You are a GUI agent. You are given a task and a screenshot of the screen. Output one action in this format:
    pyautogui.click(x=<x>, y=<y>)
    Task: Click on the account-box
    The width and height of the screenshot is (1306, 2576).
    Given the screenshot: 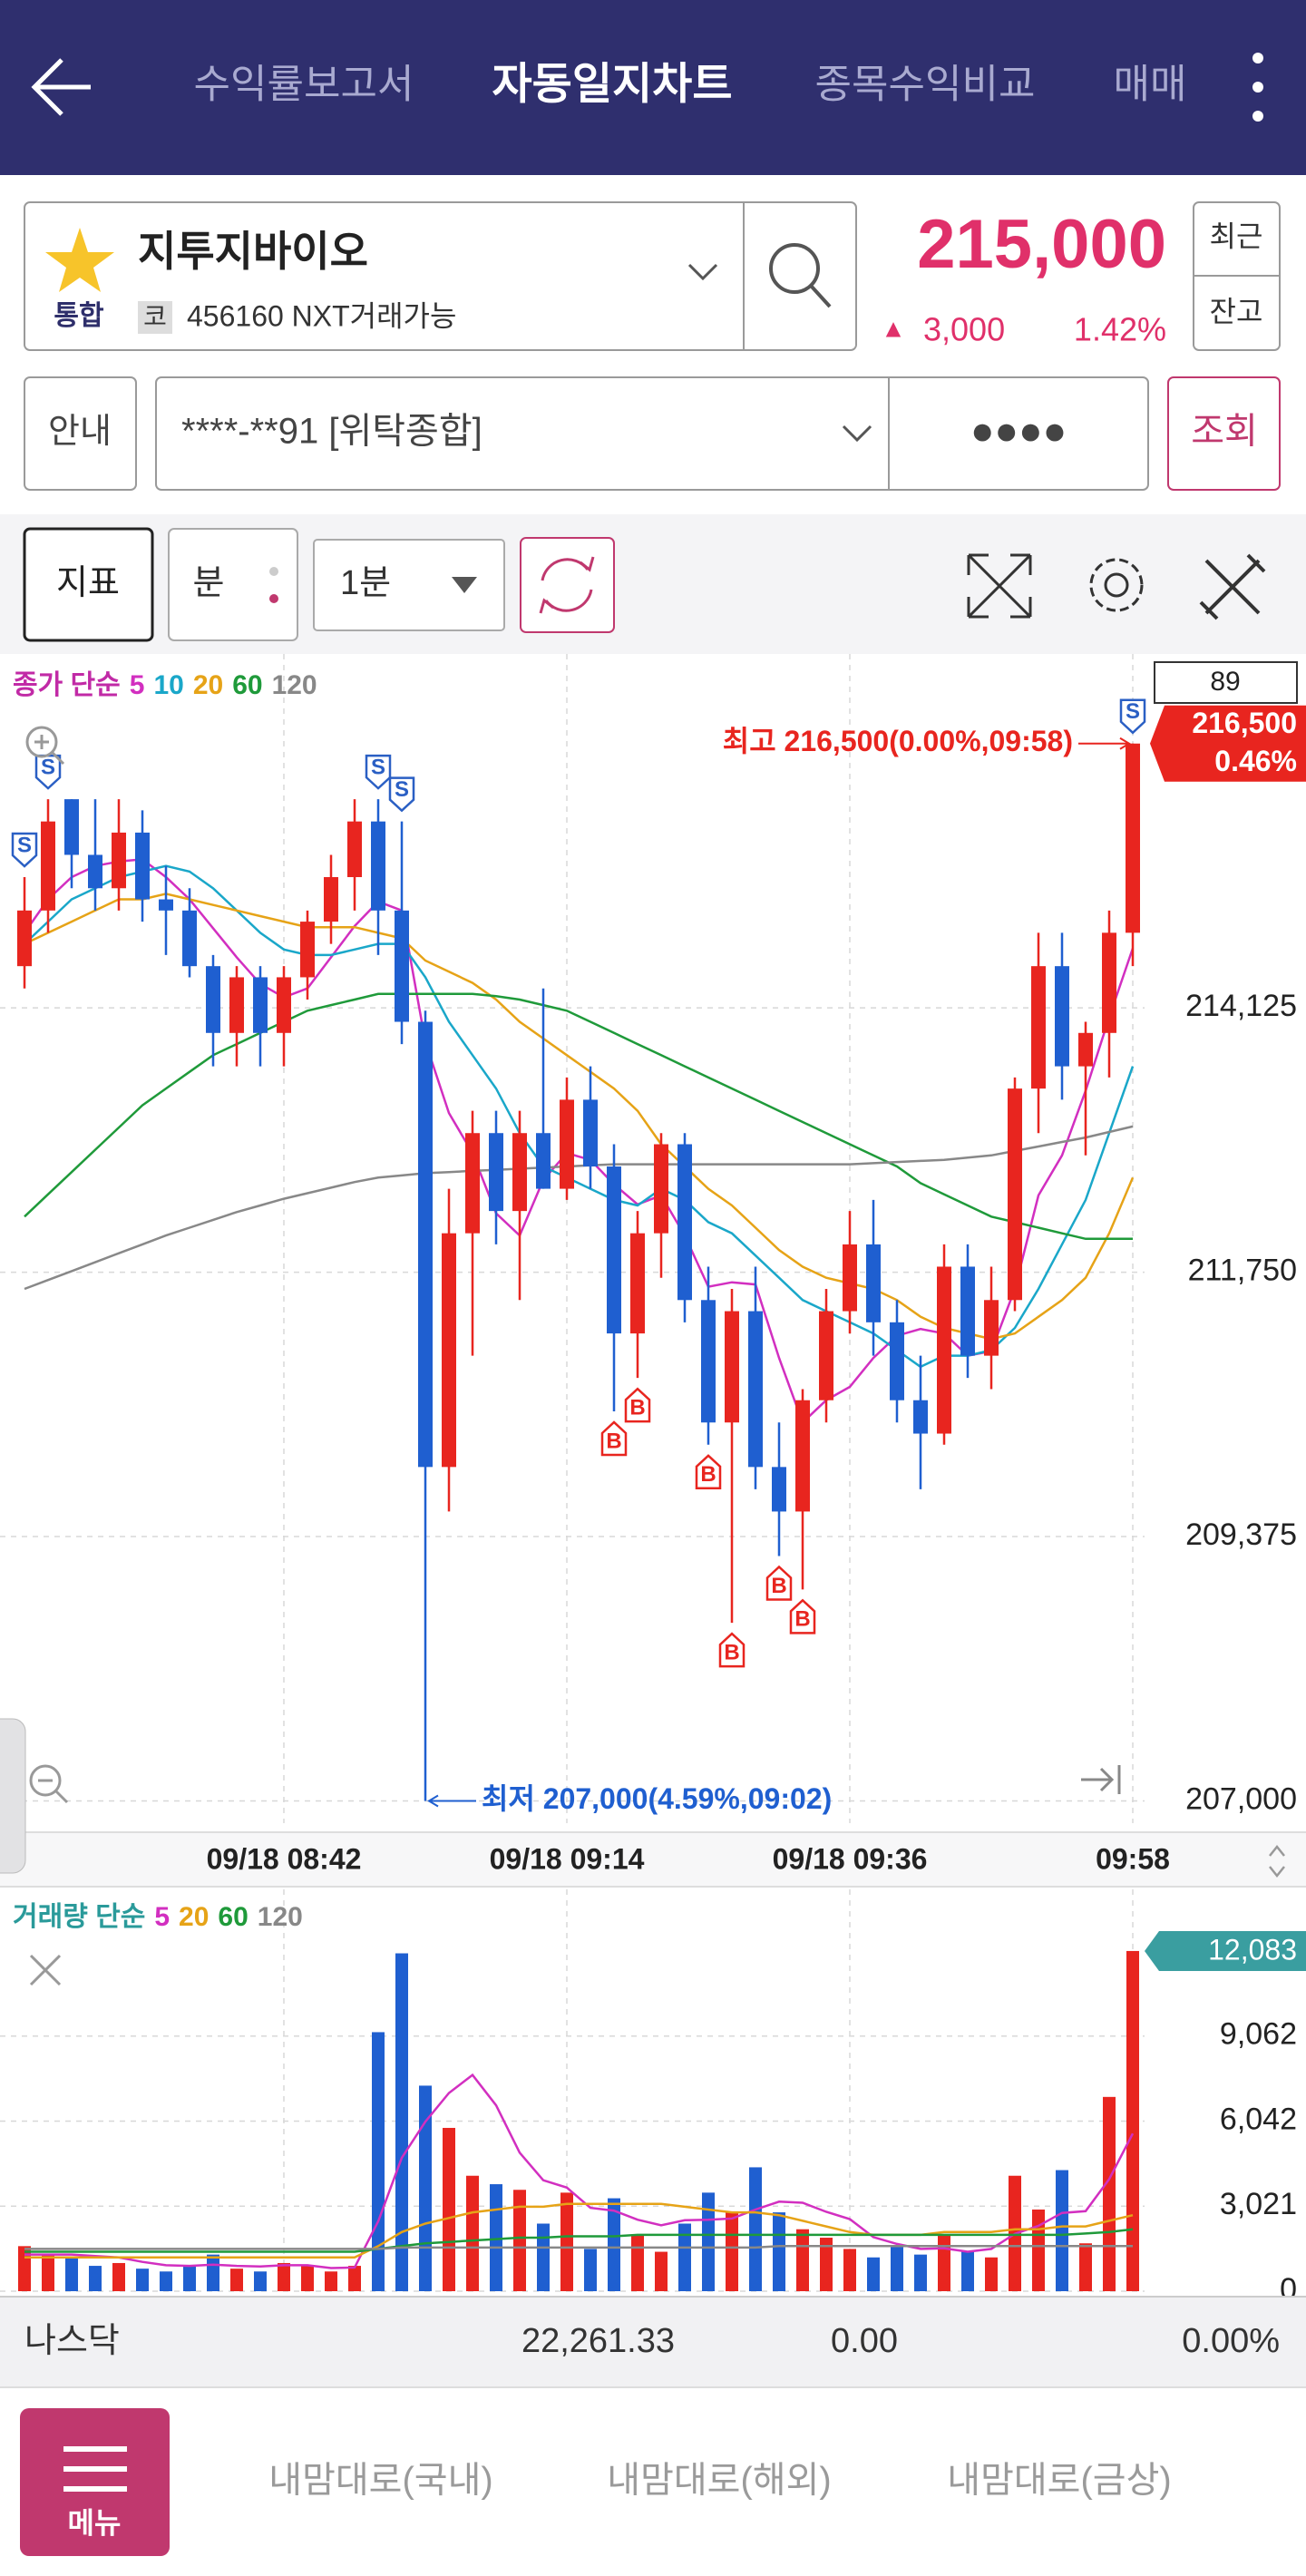 What is the action you would take?
    pyautogui.click(x=652, y=433)
    